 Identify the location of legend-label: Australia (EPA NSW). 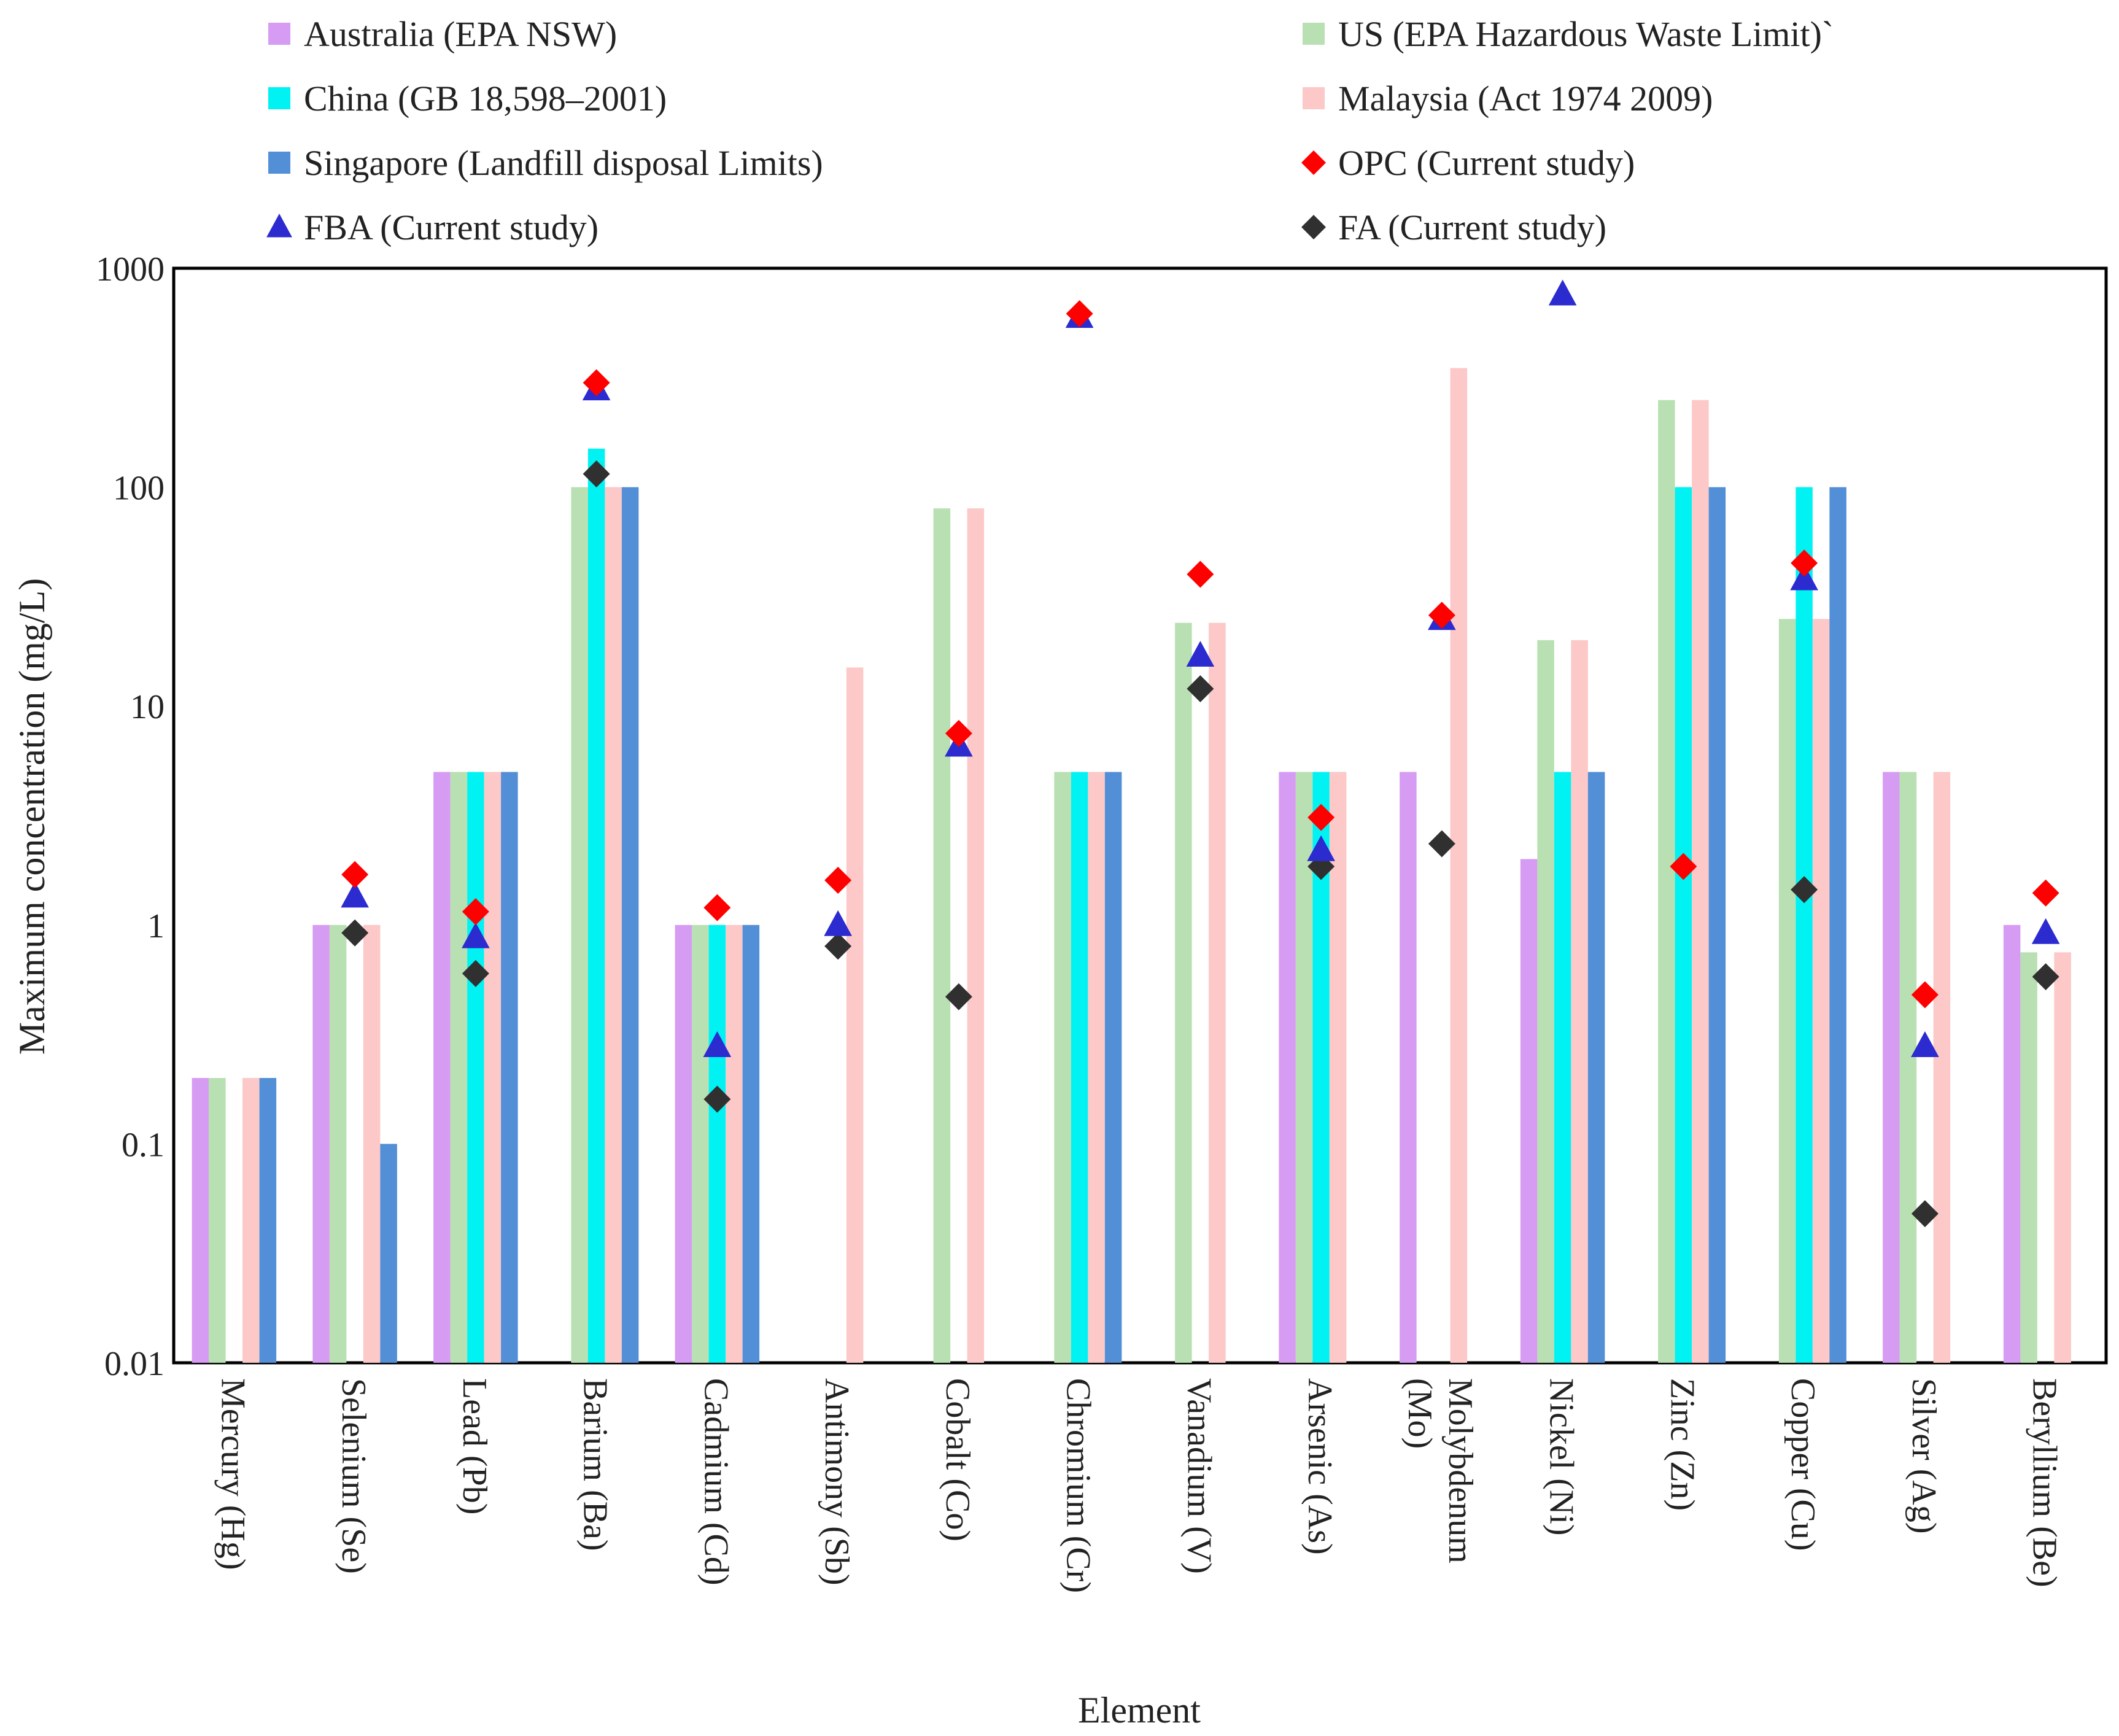
(461, 34).